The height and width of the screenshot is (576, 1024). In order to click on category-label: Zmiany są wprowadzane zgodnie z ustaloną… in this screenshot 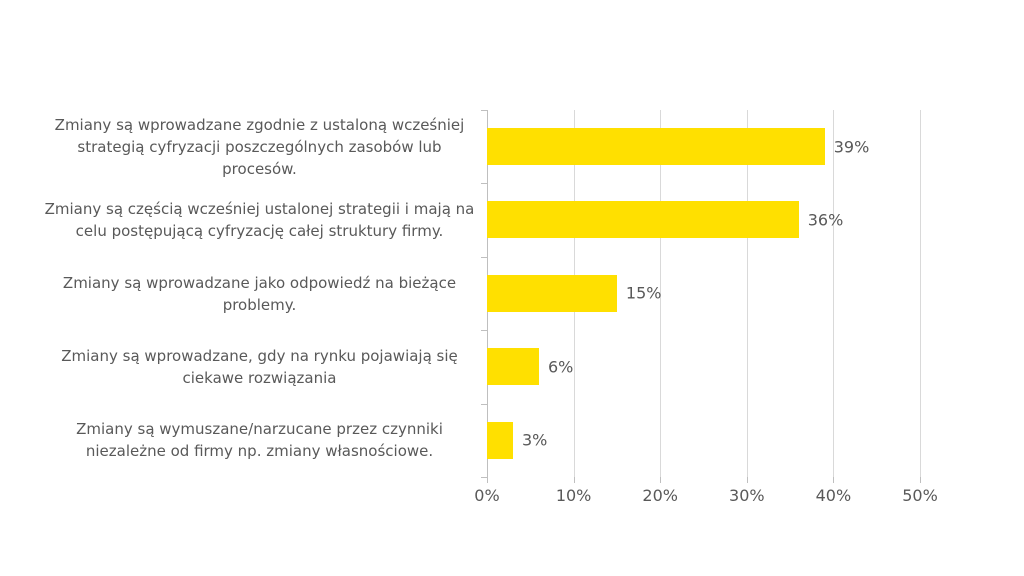, I will do `click(259, 146)`.